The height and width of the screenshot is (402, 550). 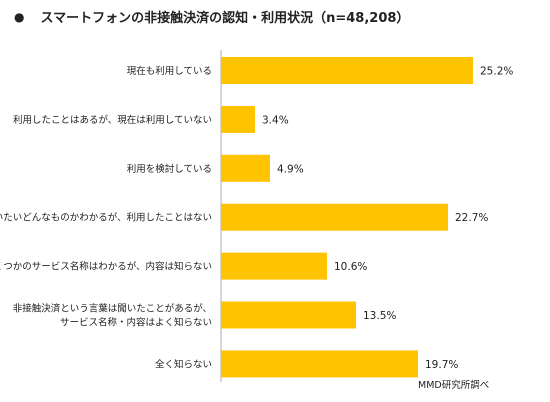 I want to click on value-label-0: 25.2%, so click(x=496, y=72).